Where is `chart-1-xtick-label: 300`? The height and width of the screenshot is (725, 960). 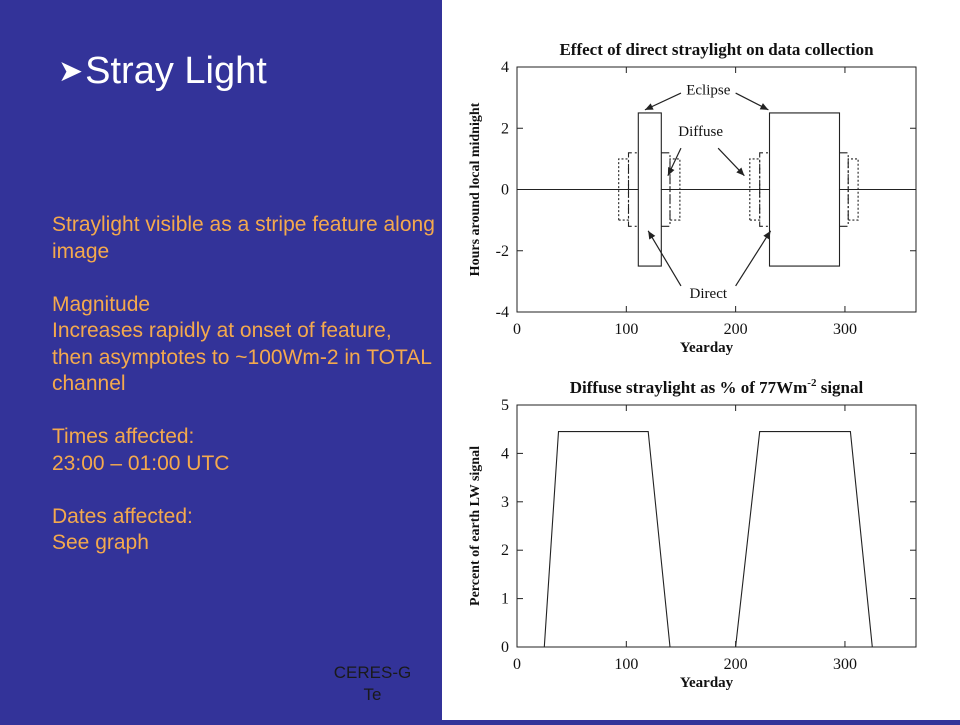
chart-1-xtick-label: 300 is located at coordinates (845, 329).